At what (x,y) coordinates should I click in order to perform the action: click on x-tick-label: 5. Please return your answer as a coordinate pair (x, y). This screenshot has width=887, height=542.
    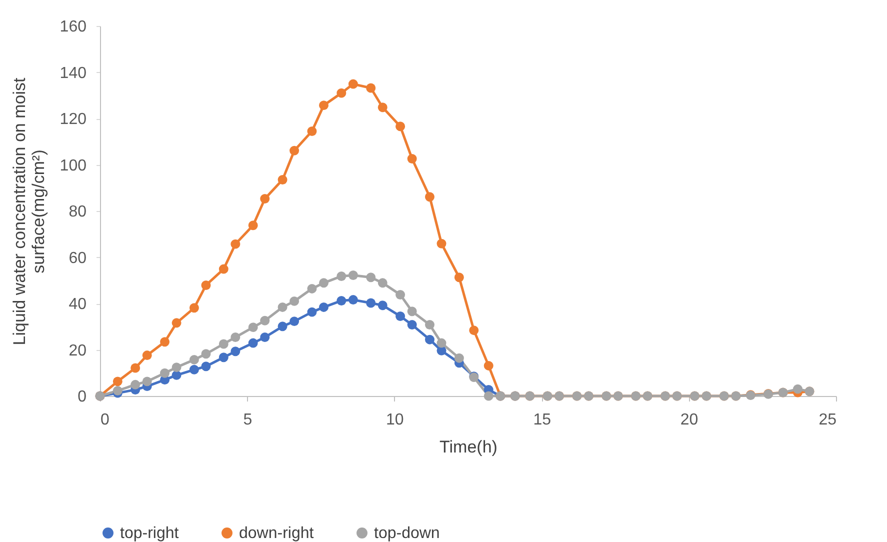
    Looking at the image, I should click on (247, 420).